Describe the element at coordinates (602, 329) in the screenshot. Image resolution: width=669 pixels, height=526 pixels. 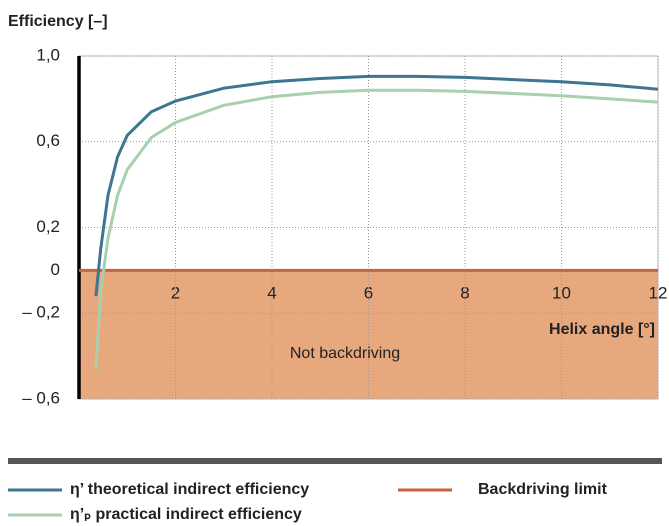
I see `x-axis-label: Helix angle [°]` at that location.